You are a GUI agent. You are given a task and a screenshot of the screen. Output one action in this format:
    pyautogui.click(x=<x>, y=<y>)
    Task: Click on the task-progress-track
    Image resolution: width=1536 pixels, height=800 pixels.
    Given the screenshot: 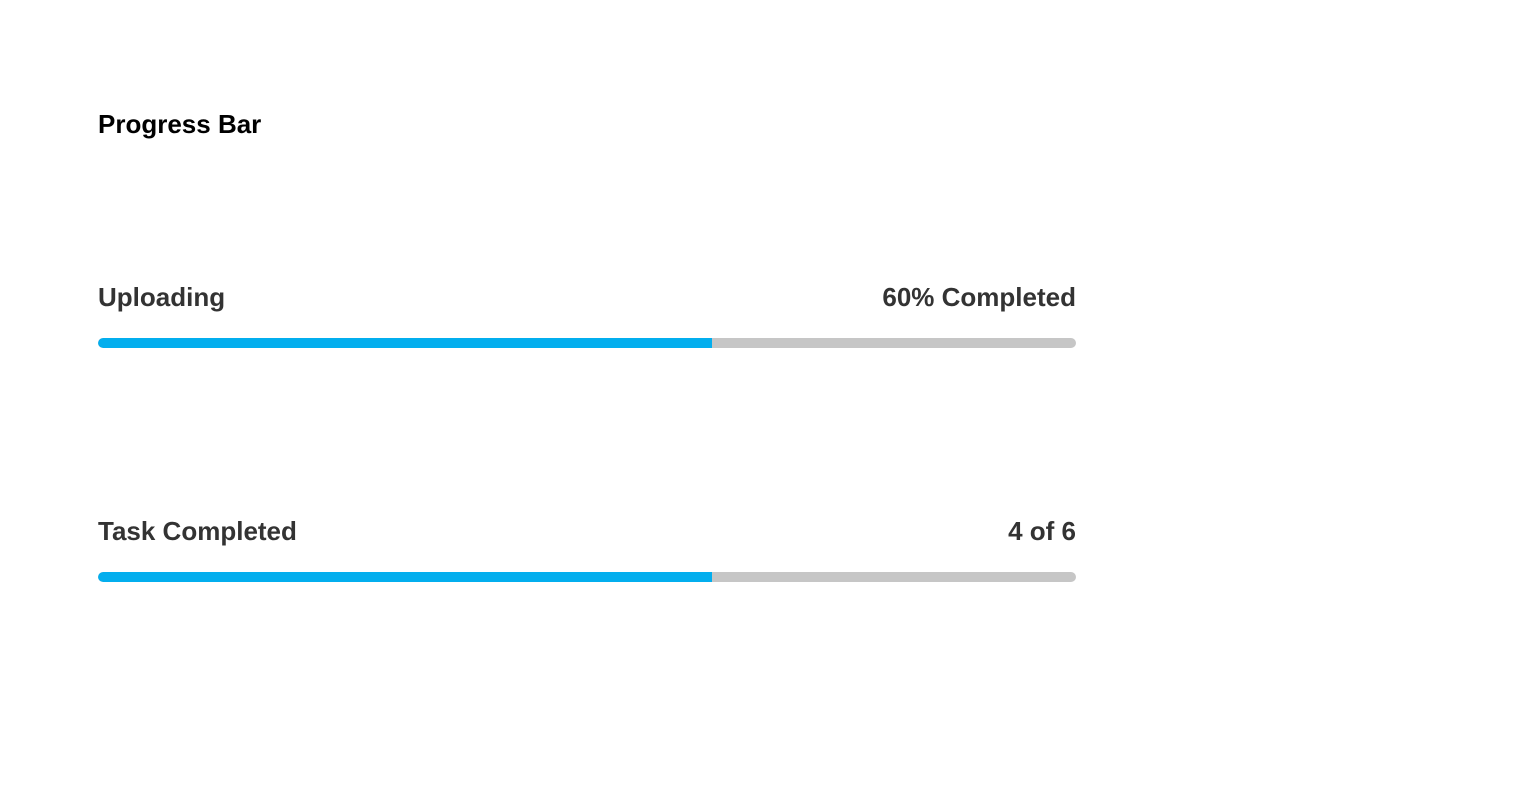 What is the action you would take?
    pyautogui.click(x=587, y=577)
    